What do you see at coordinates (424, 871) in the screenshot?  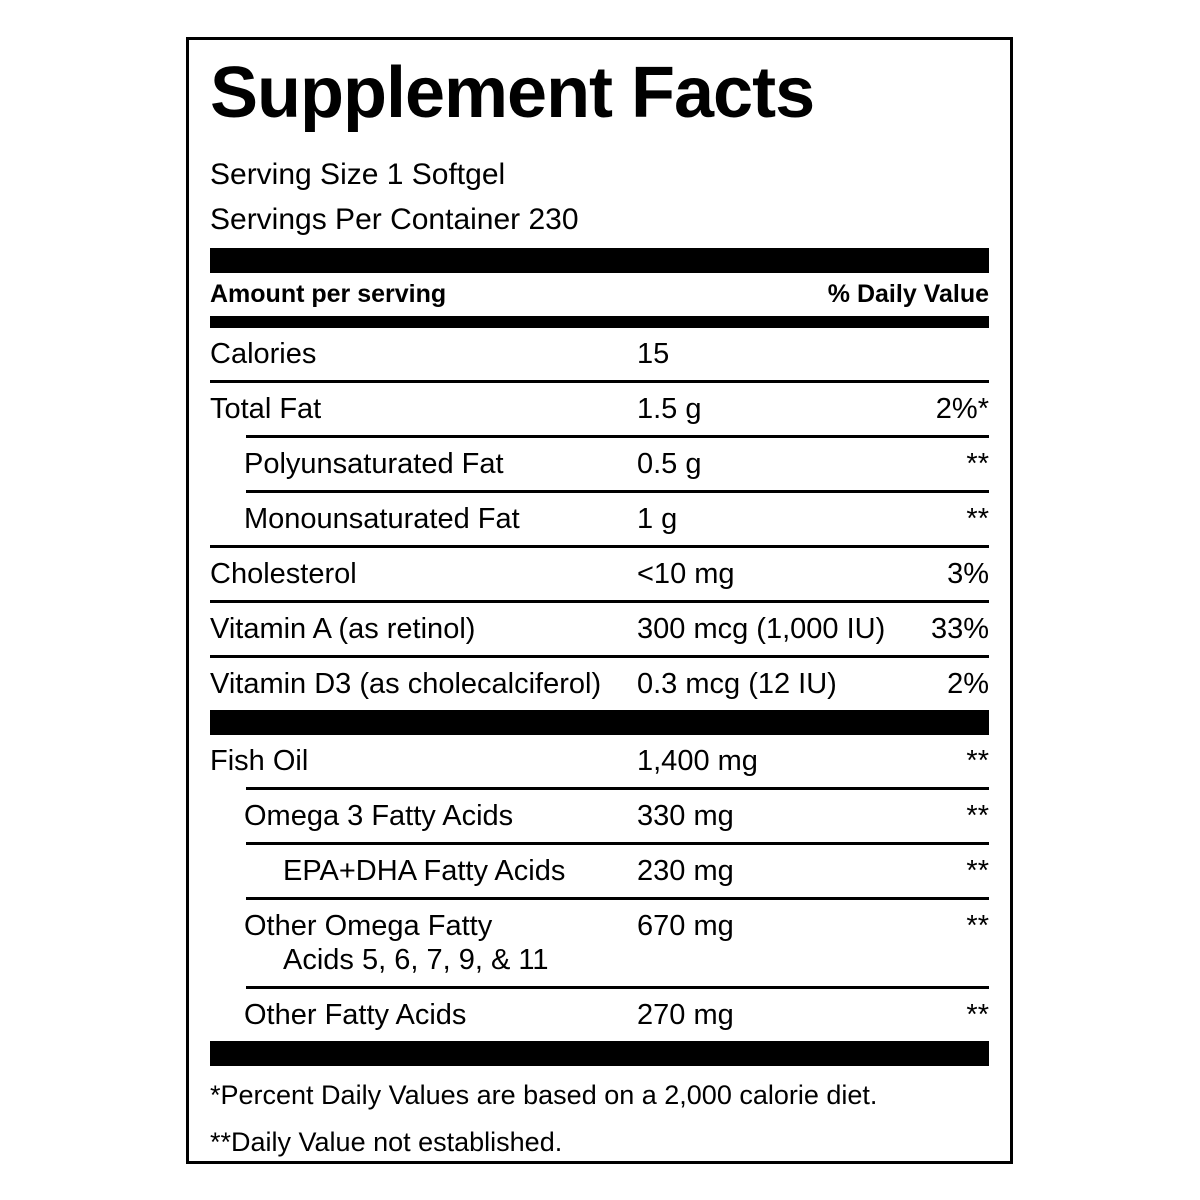 I see `nutrient-name: EPA+DHA Fatty Acids` at bounding box center [424, 871].